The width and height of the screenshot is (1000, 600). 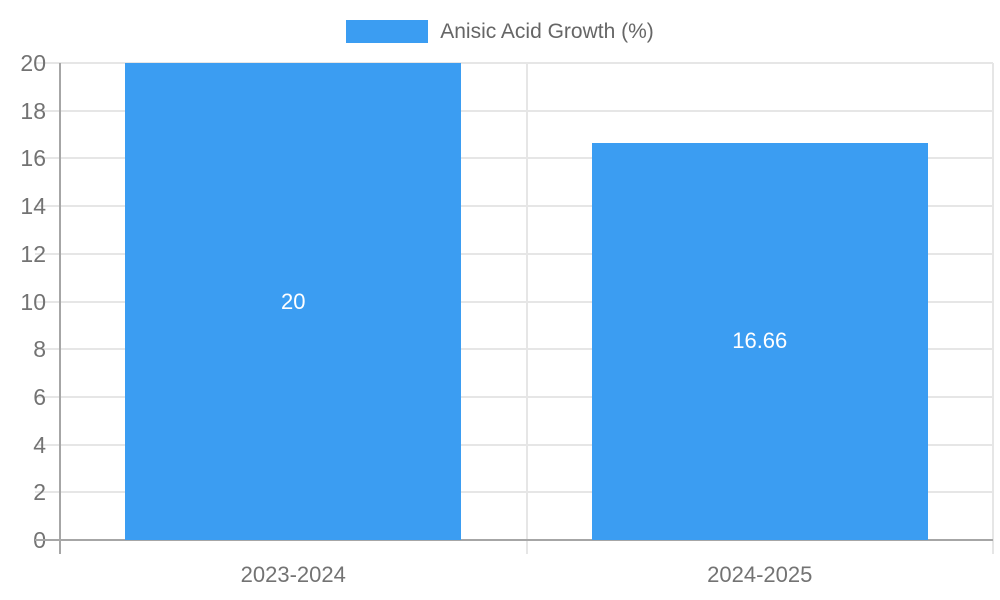 I want to click on y-tick-label: 6, so click(x=39, y=396).